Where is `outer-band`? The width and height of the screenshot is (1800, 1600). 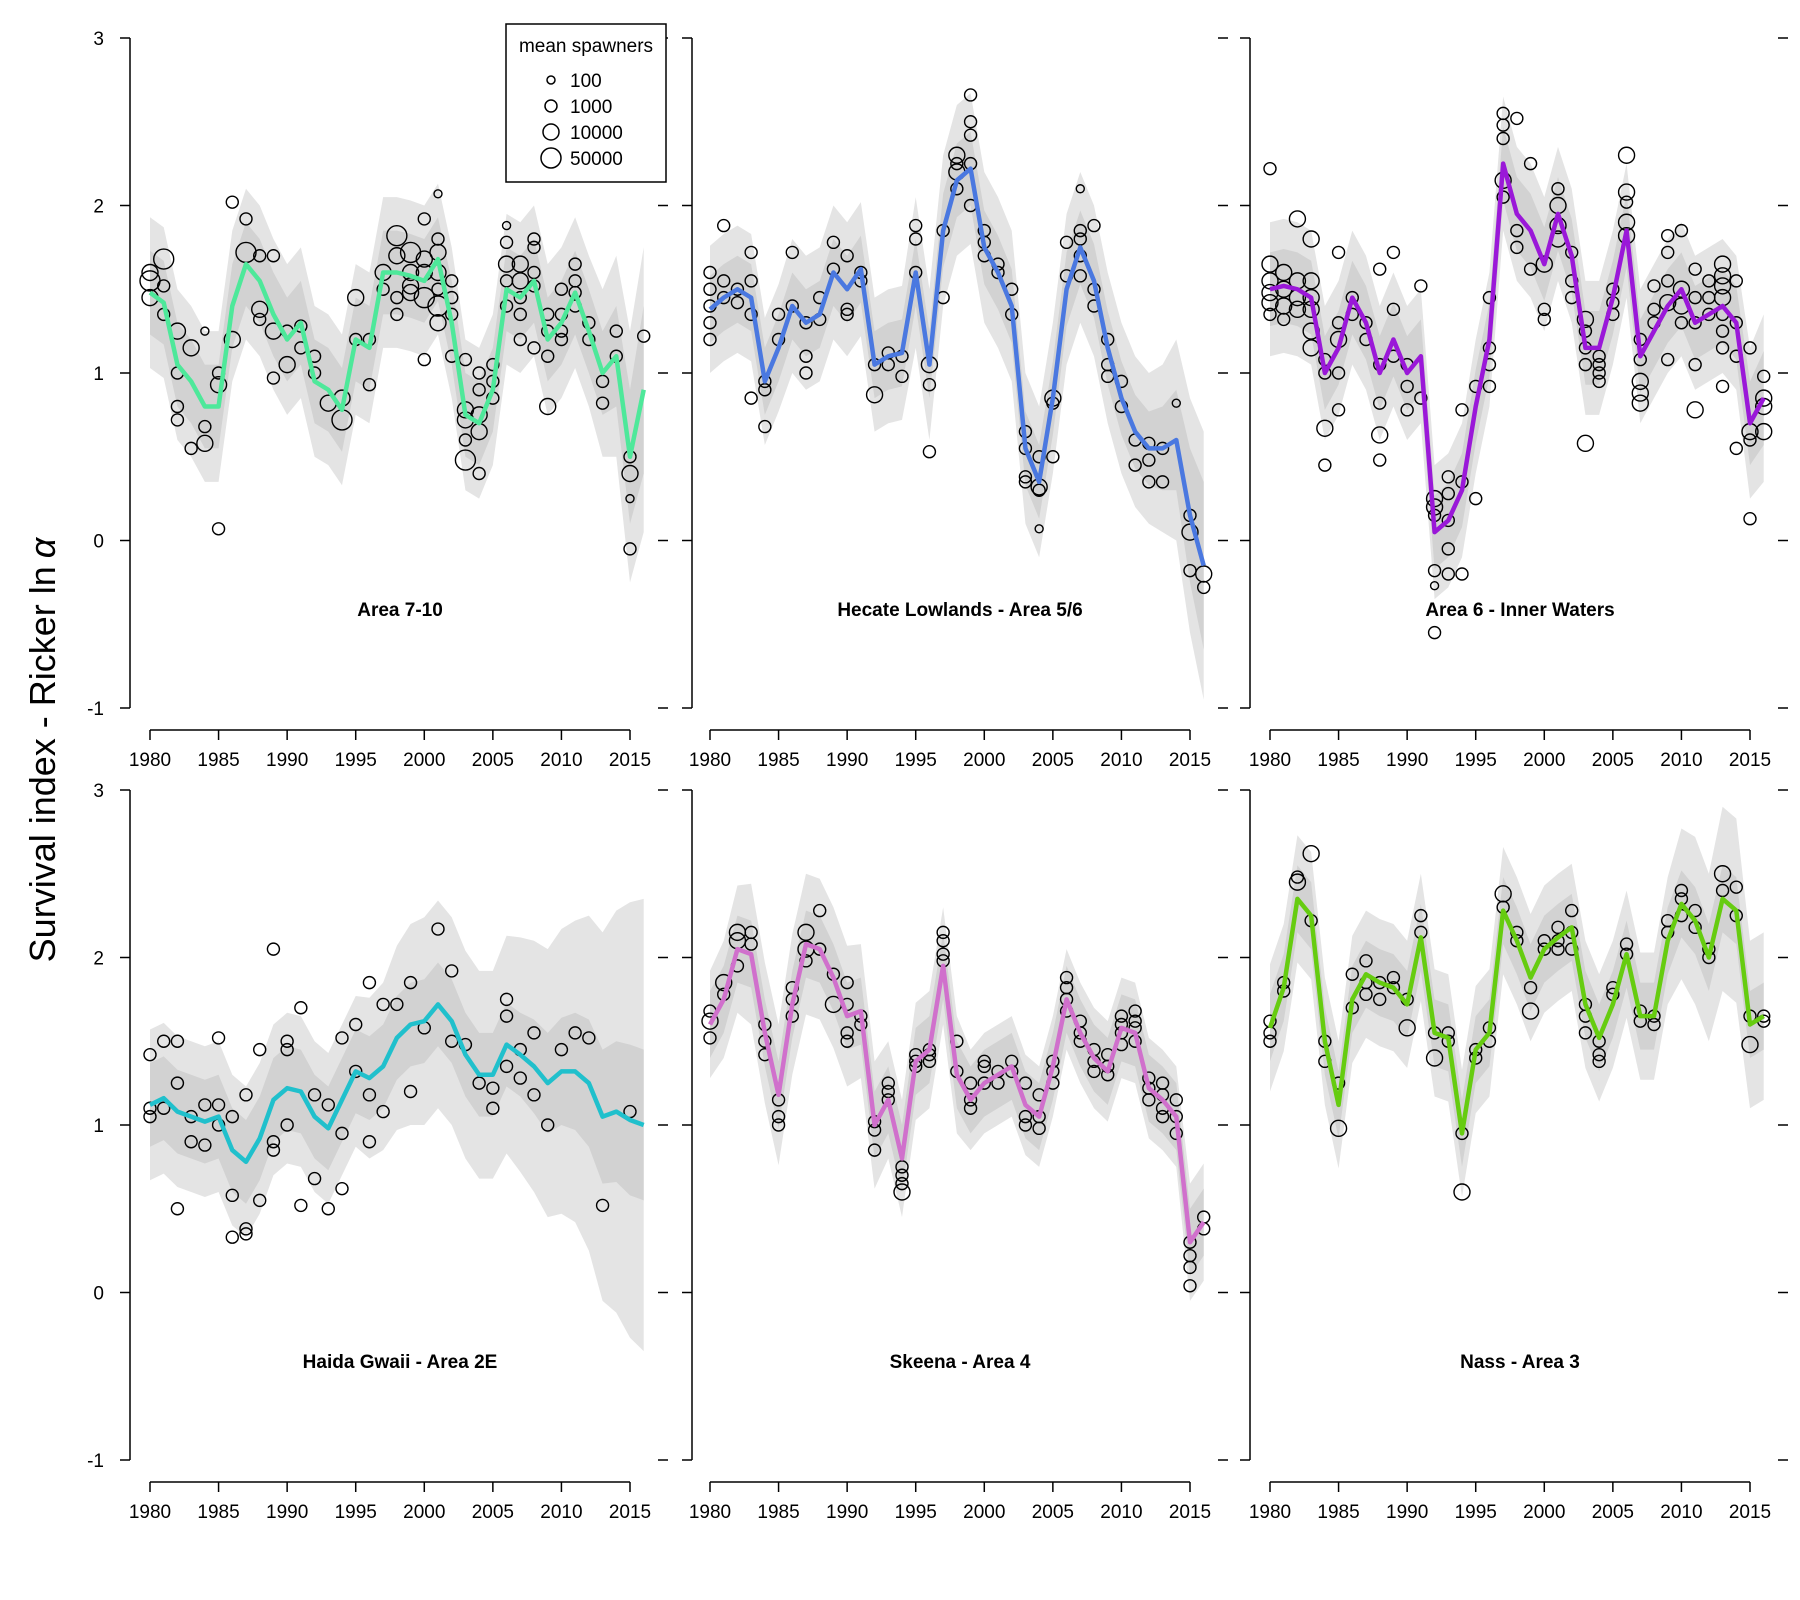 outer-band is located at coordinates (1517, 1002).